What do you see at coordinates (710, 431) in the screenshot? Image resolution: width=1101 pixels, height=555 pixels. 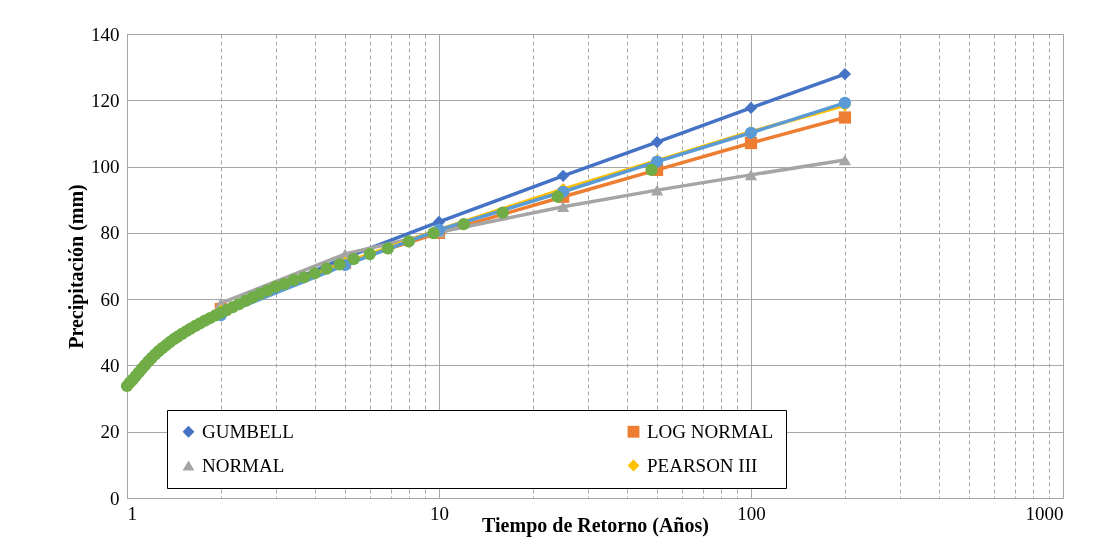 I see `legend-label: LOG NORMAL` at bounding box center [710, 431].